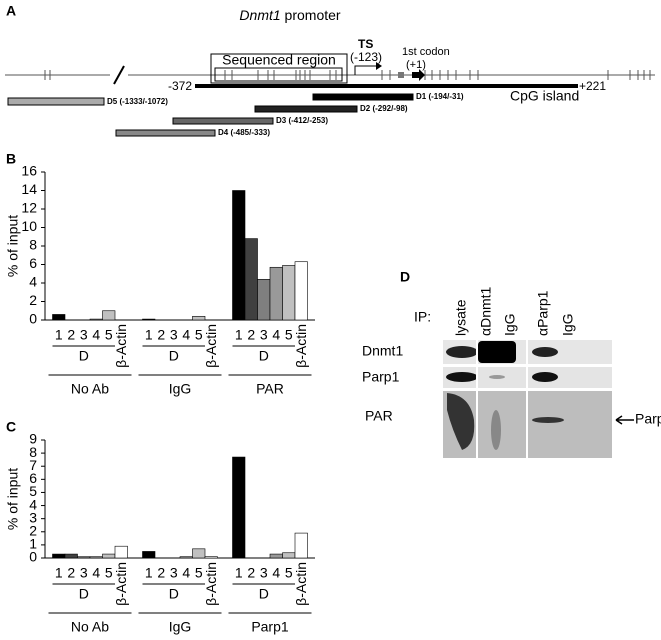 The height and width of the screenshot is (640, 661). What do you see at coordinates (422, 317) in the screenshot?
I see `ip-label: IP:` at bounding box center [422, 317].